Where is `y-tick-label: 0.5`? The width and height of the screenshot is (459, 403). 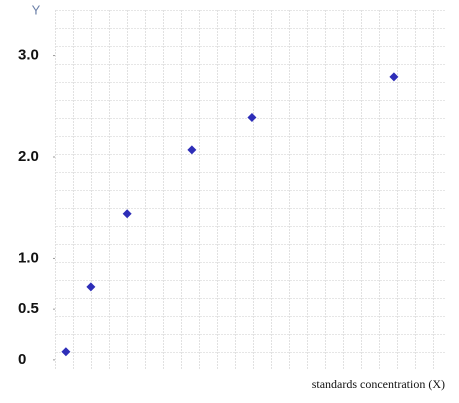 y-tick-label: 0.5 is located at coordinates (28, 308).